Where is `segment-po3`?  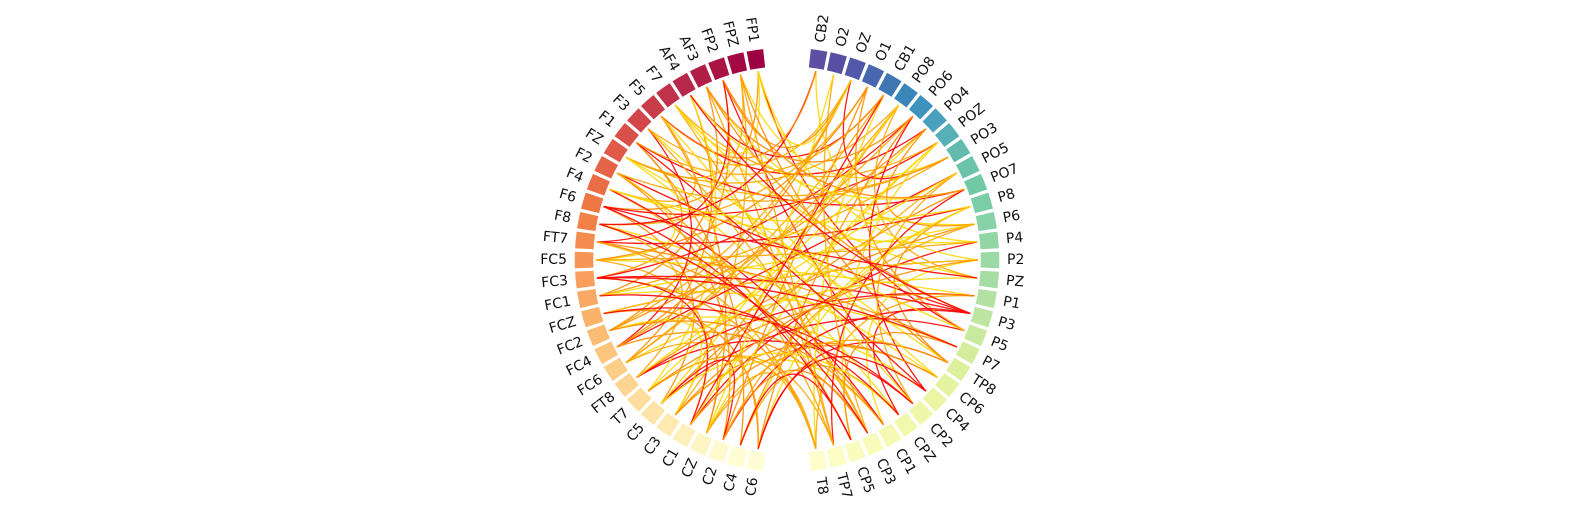 segment-po3 is located at coordinates (958, 150).